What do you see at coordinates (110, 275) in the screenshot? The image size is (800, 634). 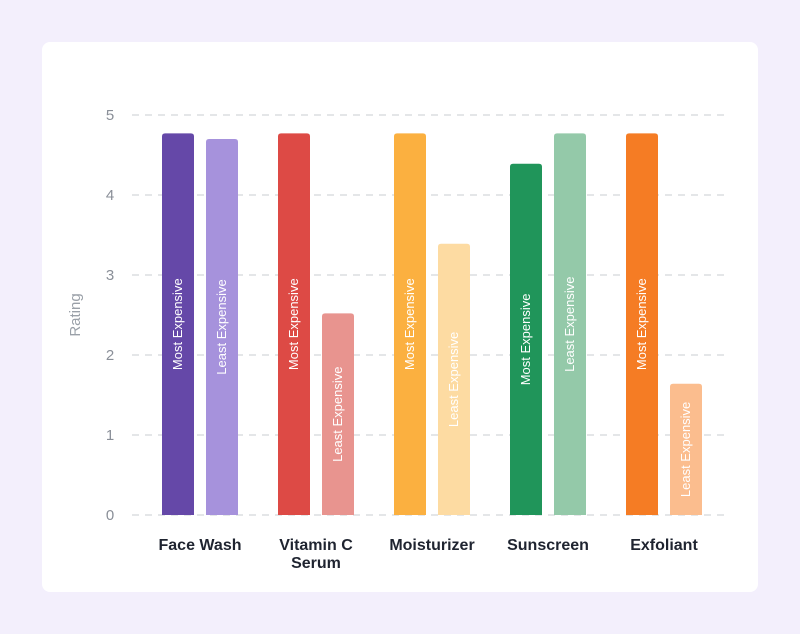 I see `y-tick-label: 3` at bounding box center [110, 275].